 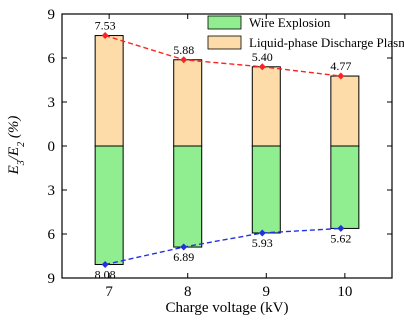 I want to click on data-label-upper-7: 7.53, so click(x=105, y=26).